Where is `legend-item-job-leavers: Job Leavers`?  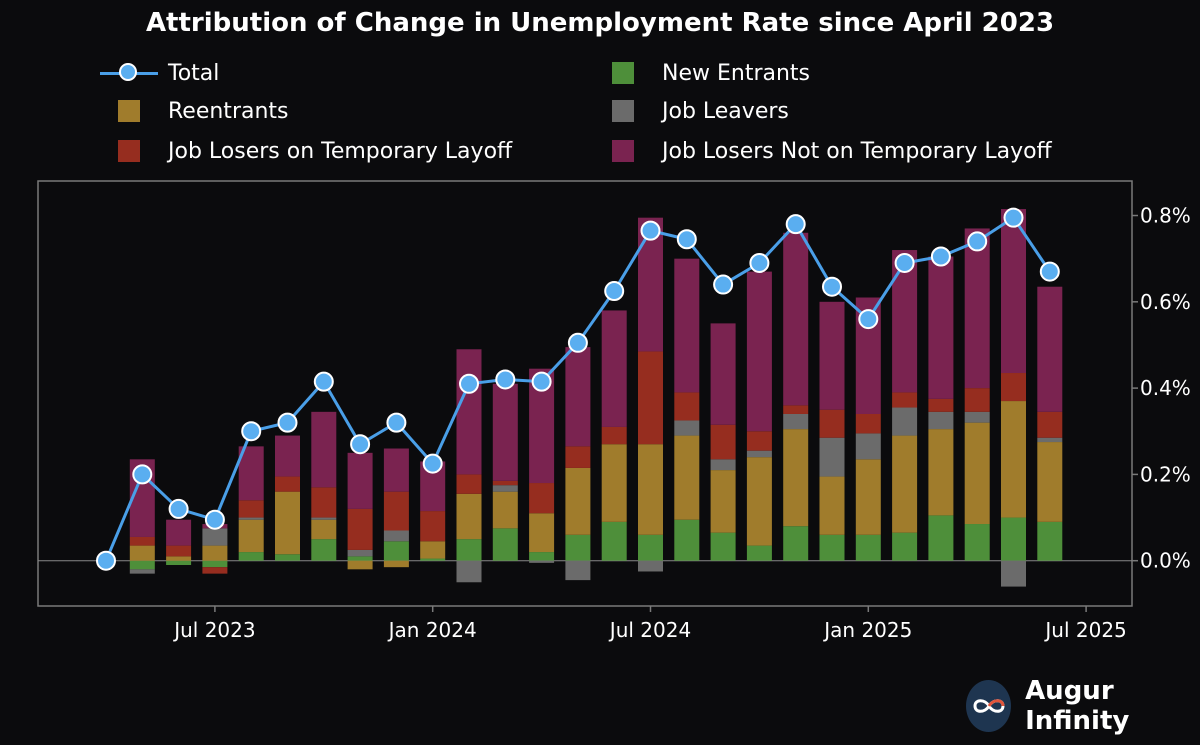
legend-item-job-leavers: Job Leavers is located at coordinates (700, 111).